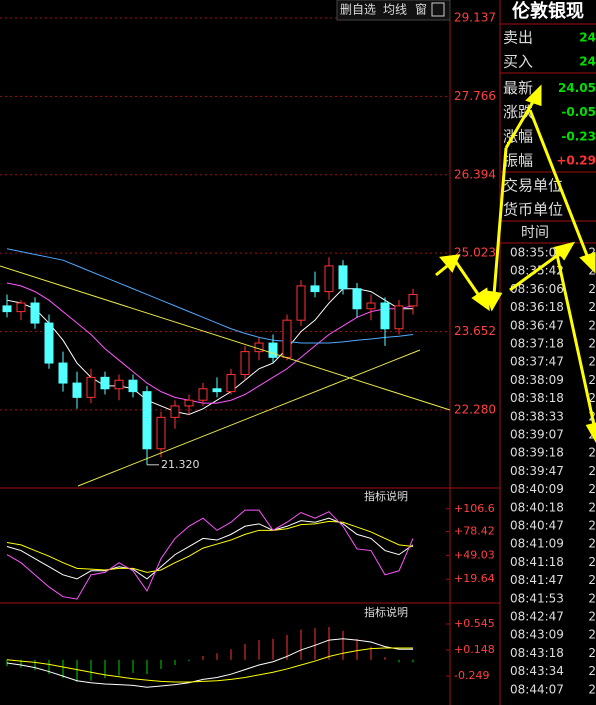 This screenshot has width=596, height=705. Describe the element at coordinates (537, 380) in the screenshot. I see `tick-time: 08:38:09` at that location.